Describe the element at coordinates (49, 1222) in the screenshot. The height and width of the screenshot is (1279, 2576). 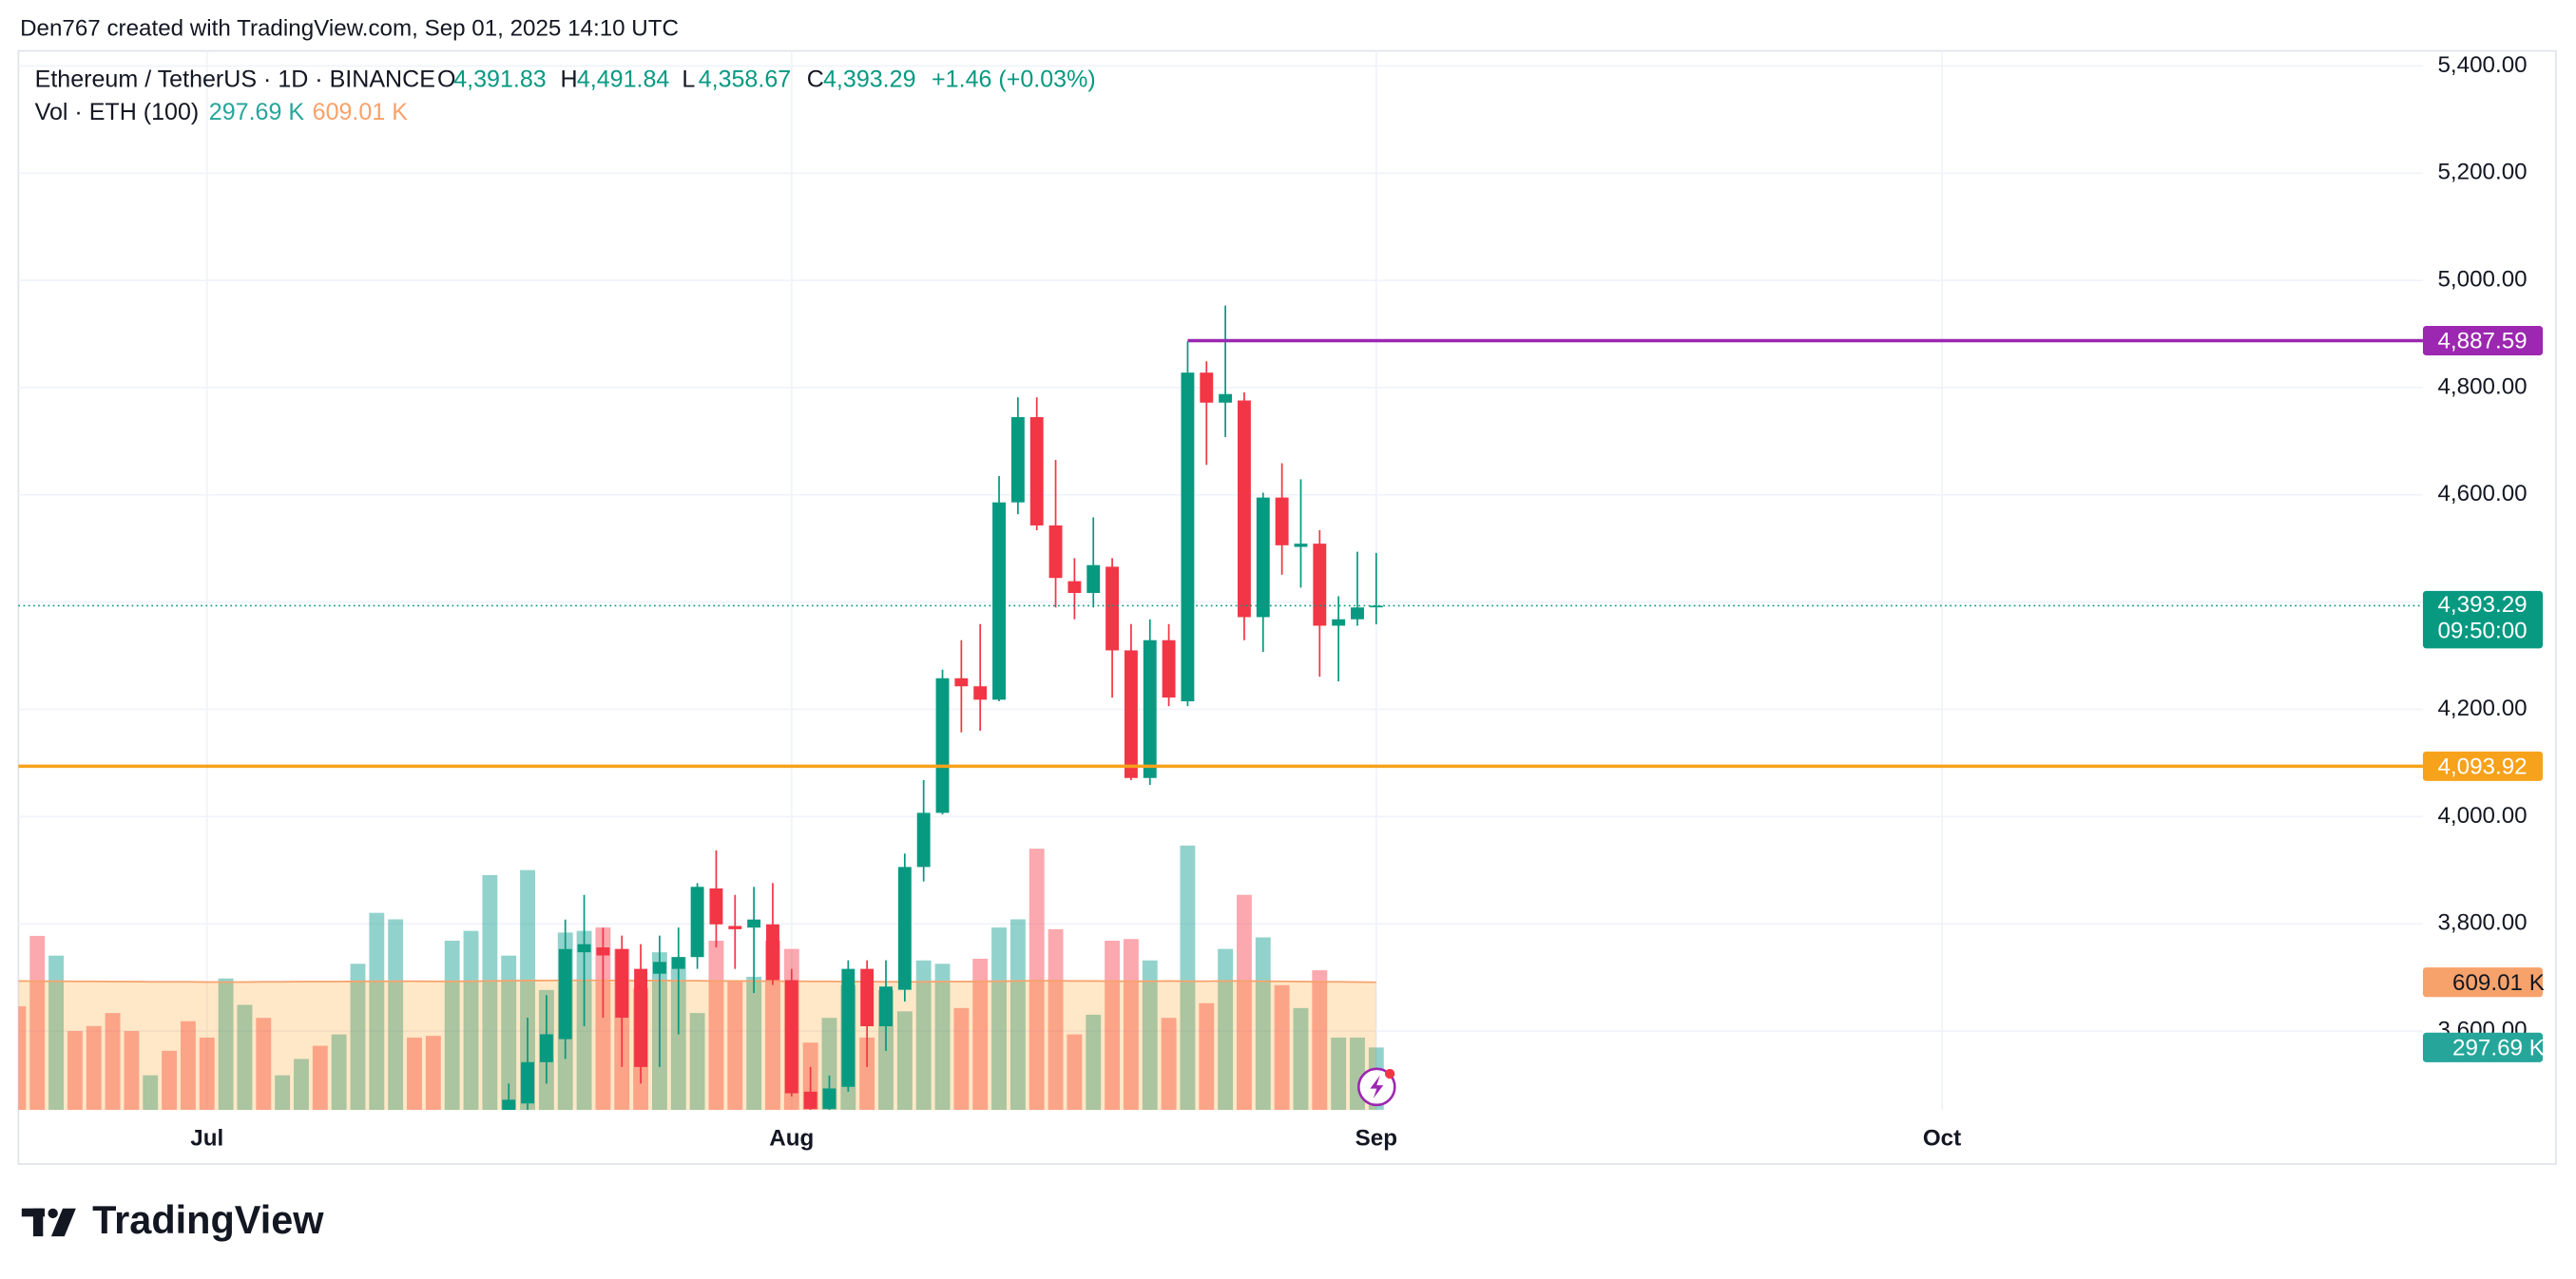
I see `logo-icon` at that location.